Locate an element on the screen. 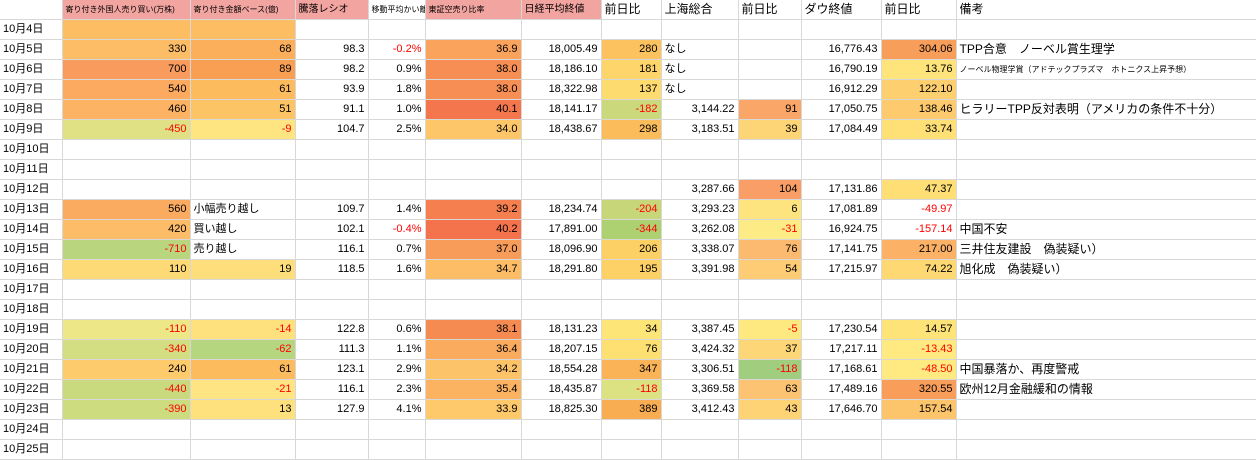 The height and width of the screenshot is (460, 1256). cell-short-ratio: 36.9 is located at coordinates (473, 49).